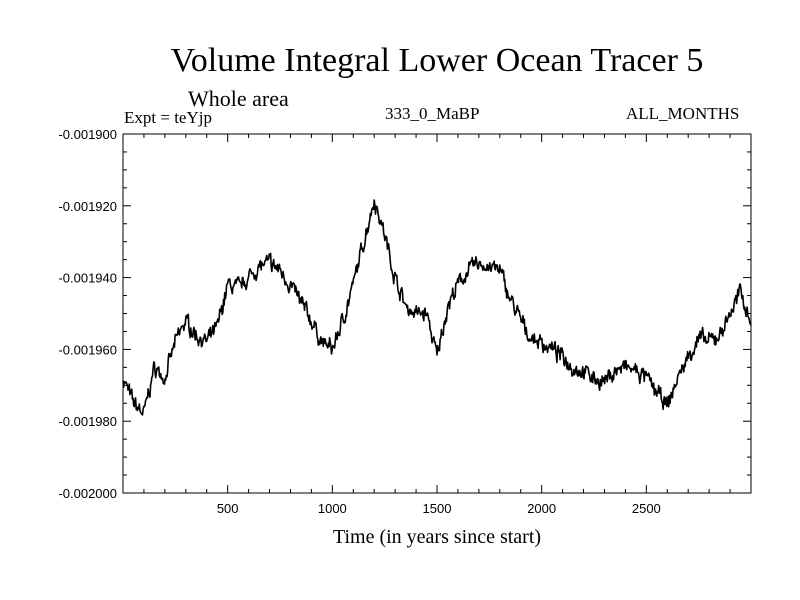 The width and height of the screenshot is (800, 600). I want to click on y-tick-label: -0.002000, so click(87, 493).